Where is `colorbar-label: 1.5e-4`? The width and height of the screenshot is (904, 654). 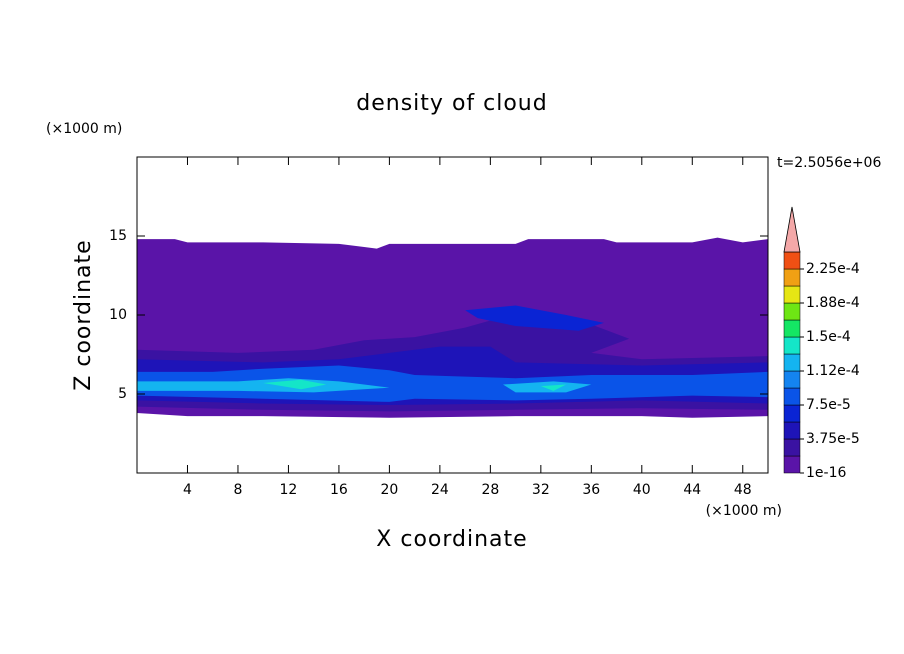
colorbar-label: 1.5e-4 is located at coordinates (828, 337).